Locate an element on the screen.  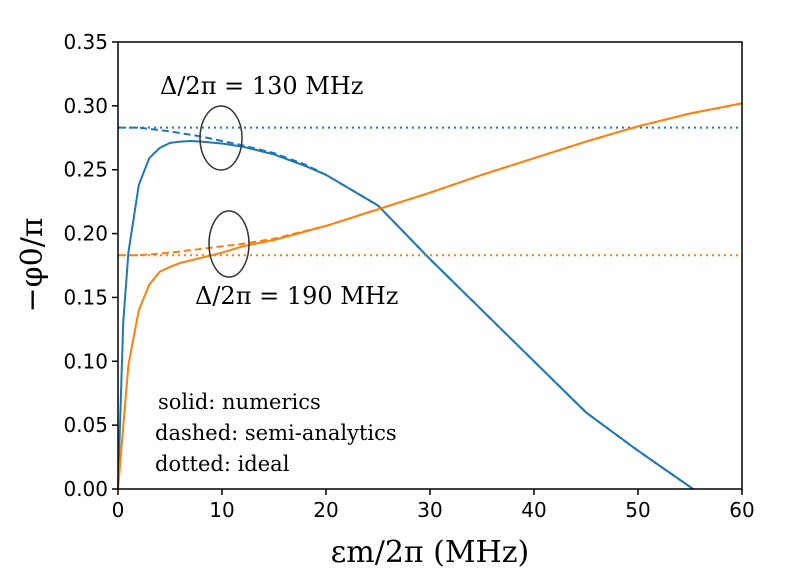
legend-solid: solid: numerics is located at coordinates (239, 402).